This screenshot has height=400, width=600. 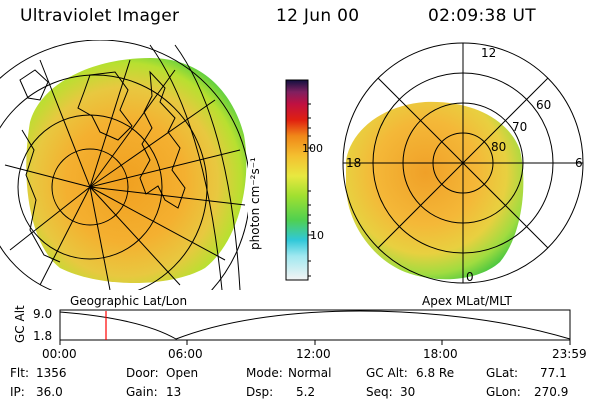 I want to click on altitude-plot-frame, so click(x=315, y=325).